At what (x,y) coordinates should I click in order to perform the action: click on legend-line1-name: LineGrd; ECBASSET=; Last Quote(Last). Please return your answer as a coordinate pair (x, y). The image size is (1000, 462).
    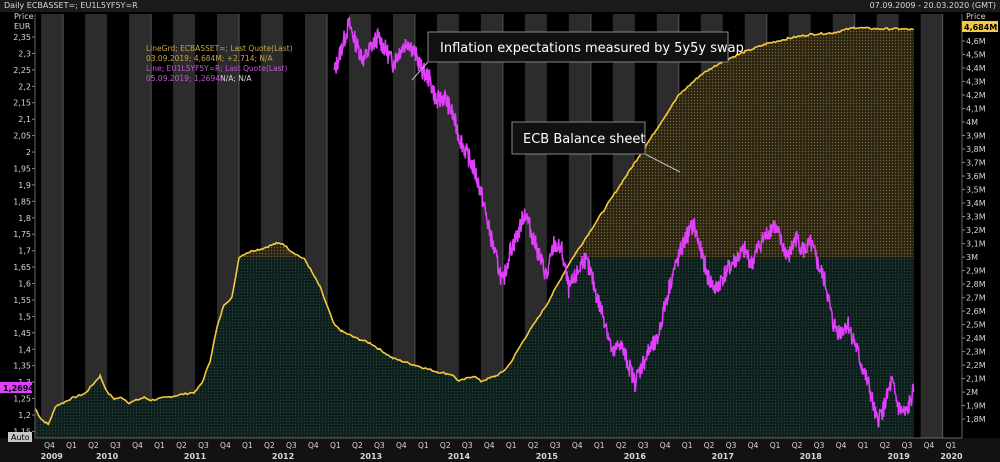
    Looking at the image, I should click on (219, 48).